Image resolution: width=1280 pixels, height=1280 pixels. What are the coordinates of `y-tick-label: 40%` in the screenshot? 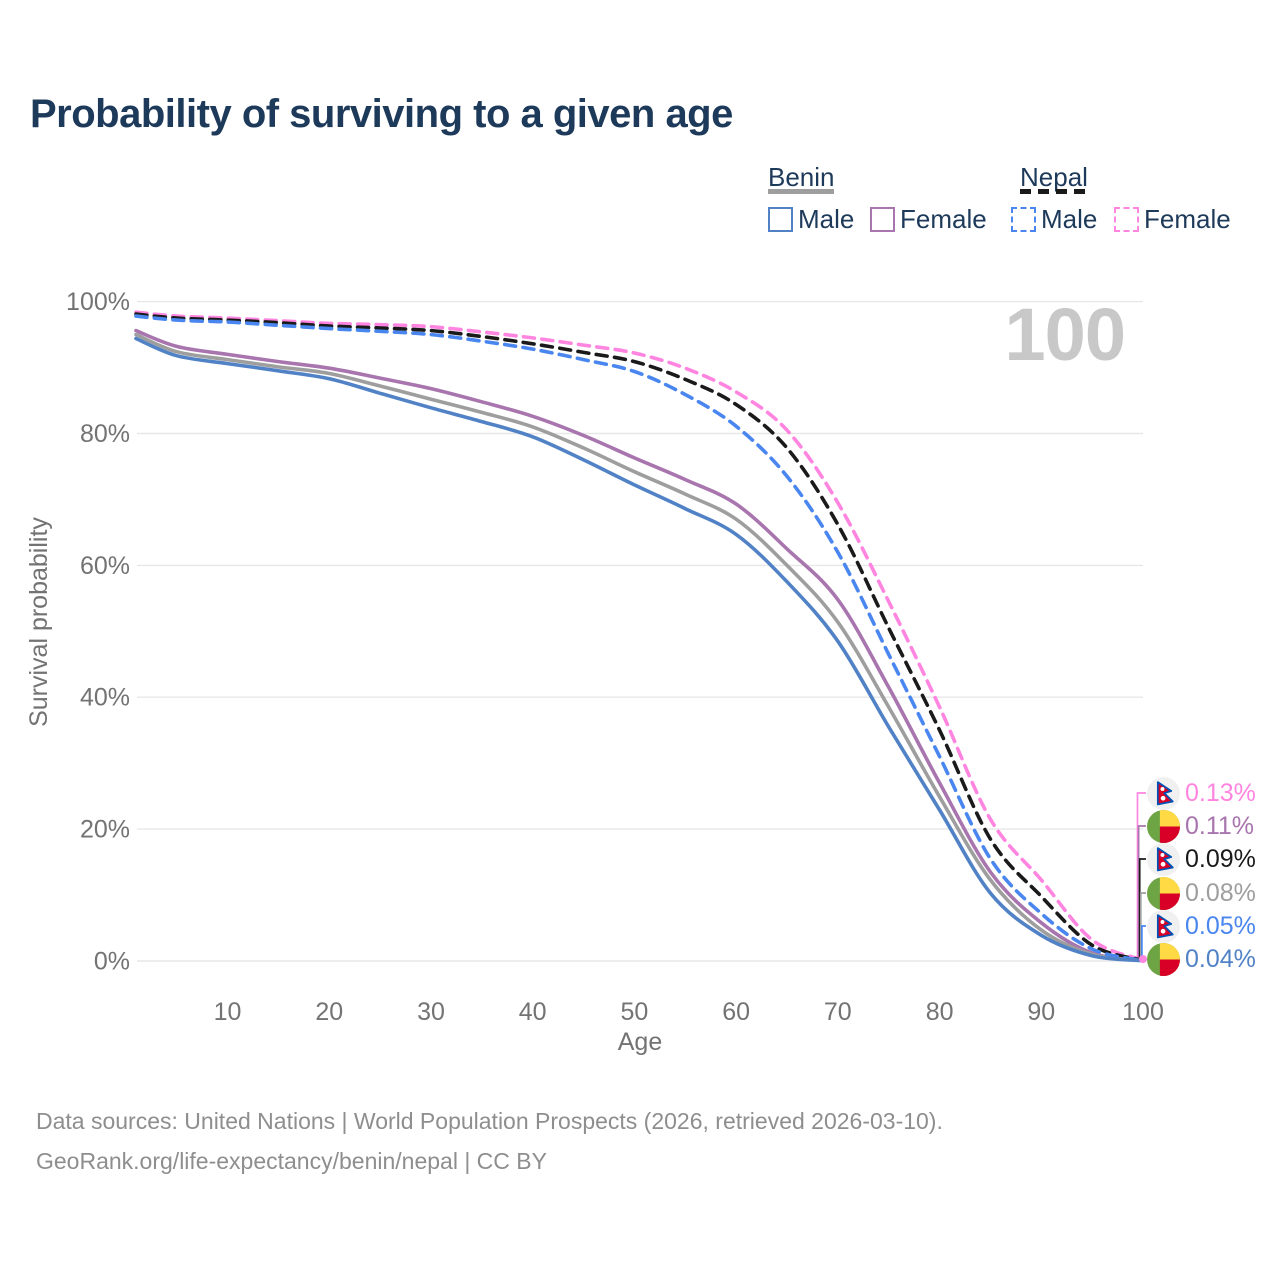 It's located at (105, 698).